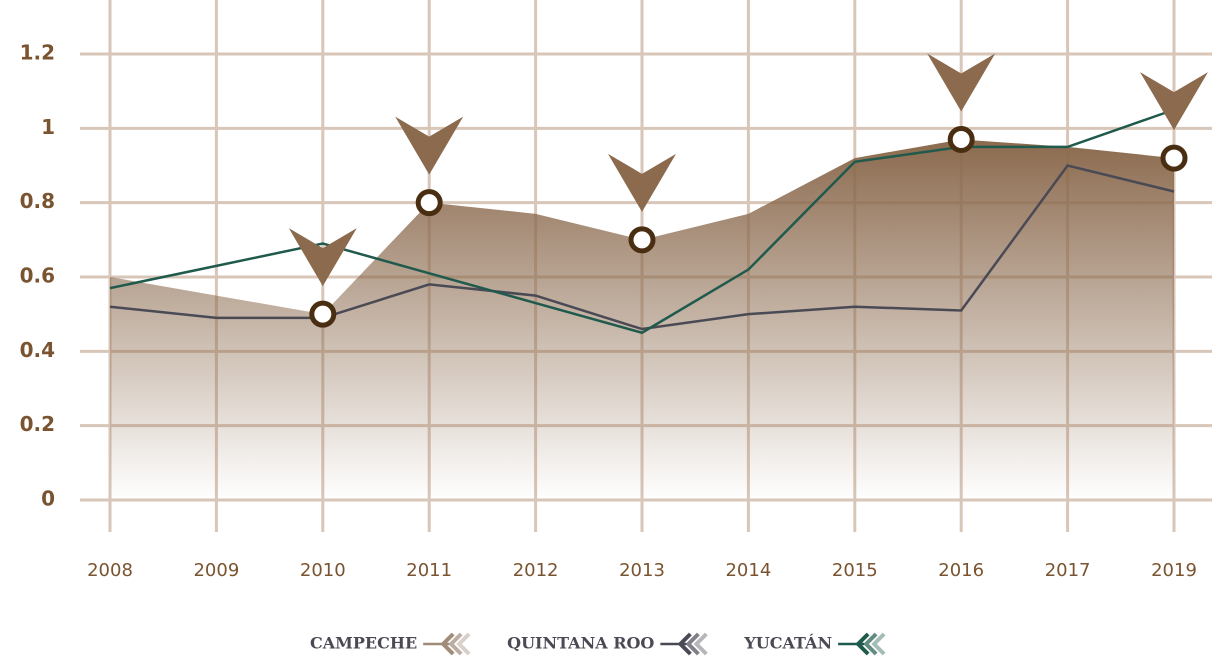 This screenshot has width=1212, height=659. I want to click on x-tick-label: 2015, so click(855, 570).